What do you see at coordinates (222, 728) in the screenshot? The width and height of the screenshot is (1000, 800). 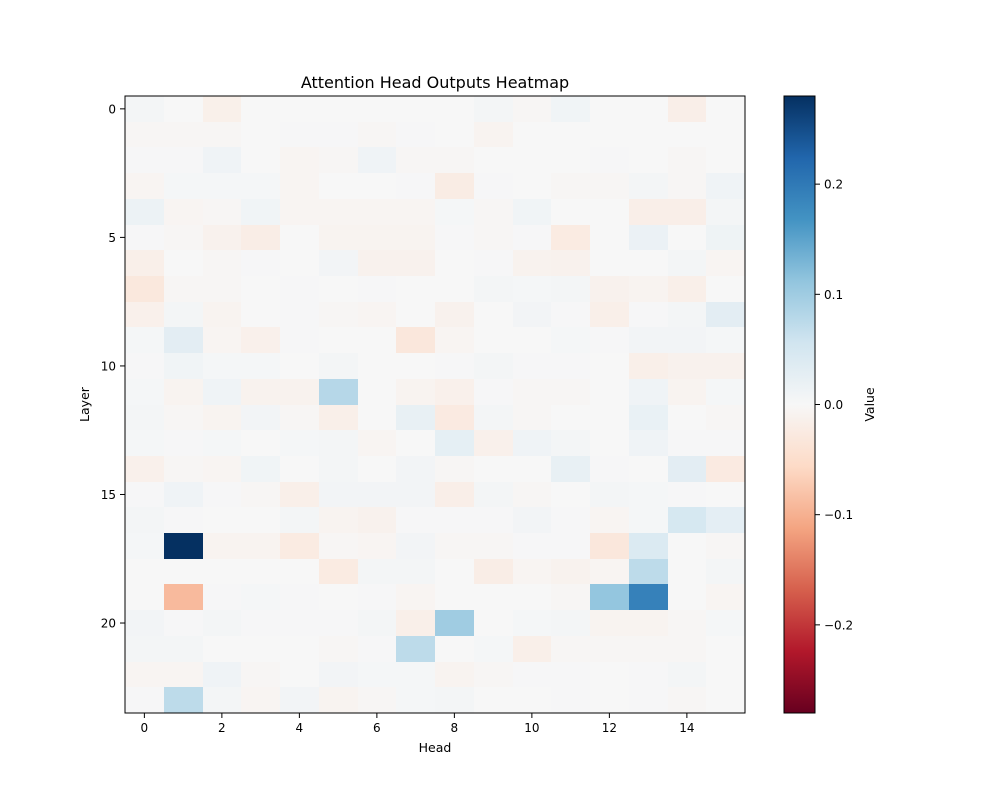 I see `x-tick-label: 2` at bounding box center [222, 728].